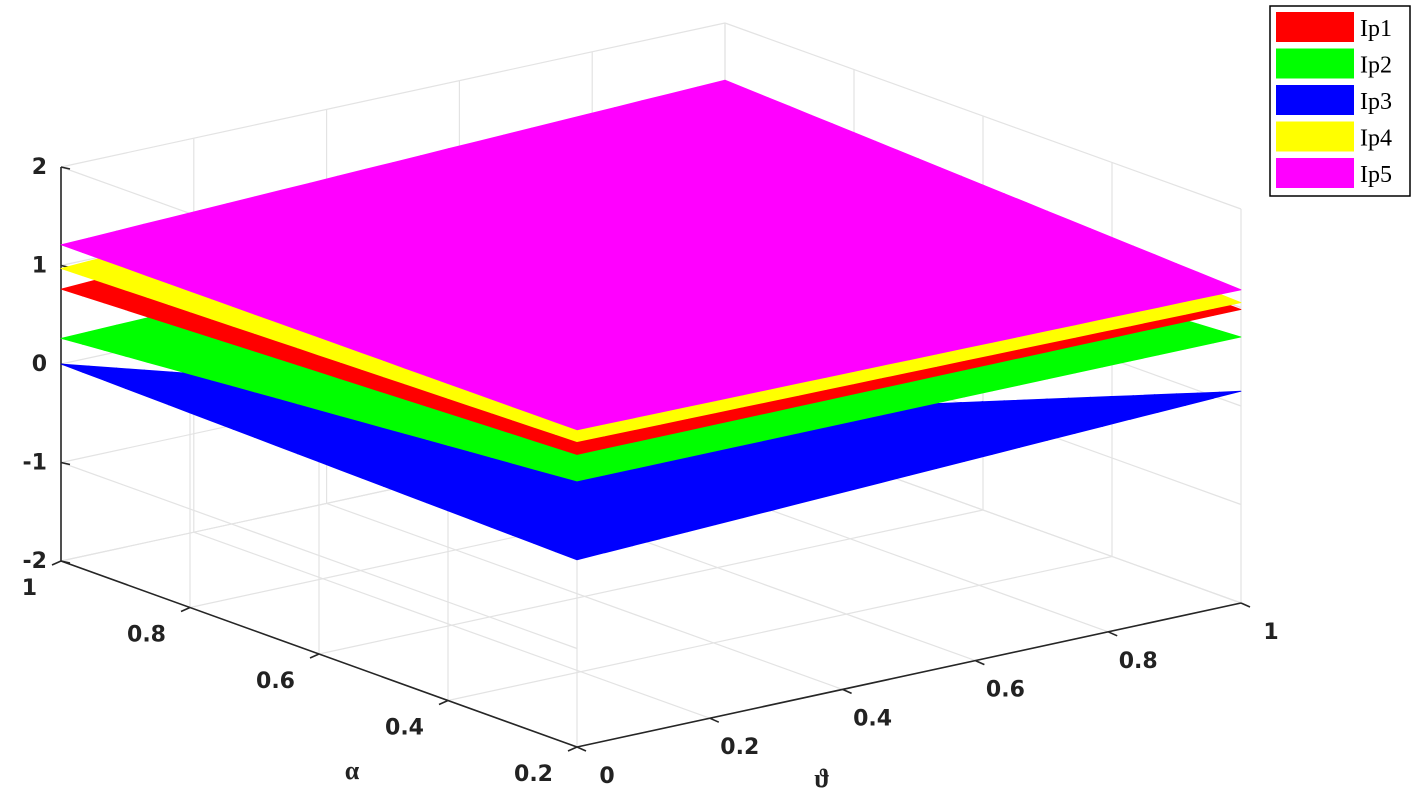 The height and width of the screenshot is (799, 1418). Describe the element at coordinates (739, 747) in the screenshot. I see `x-tick-label: 0.2` at that location.